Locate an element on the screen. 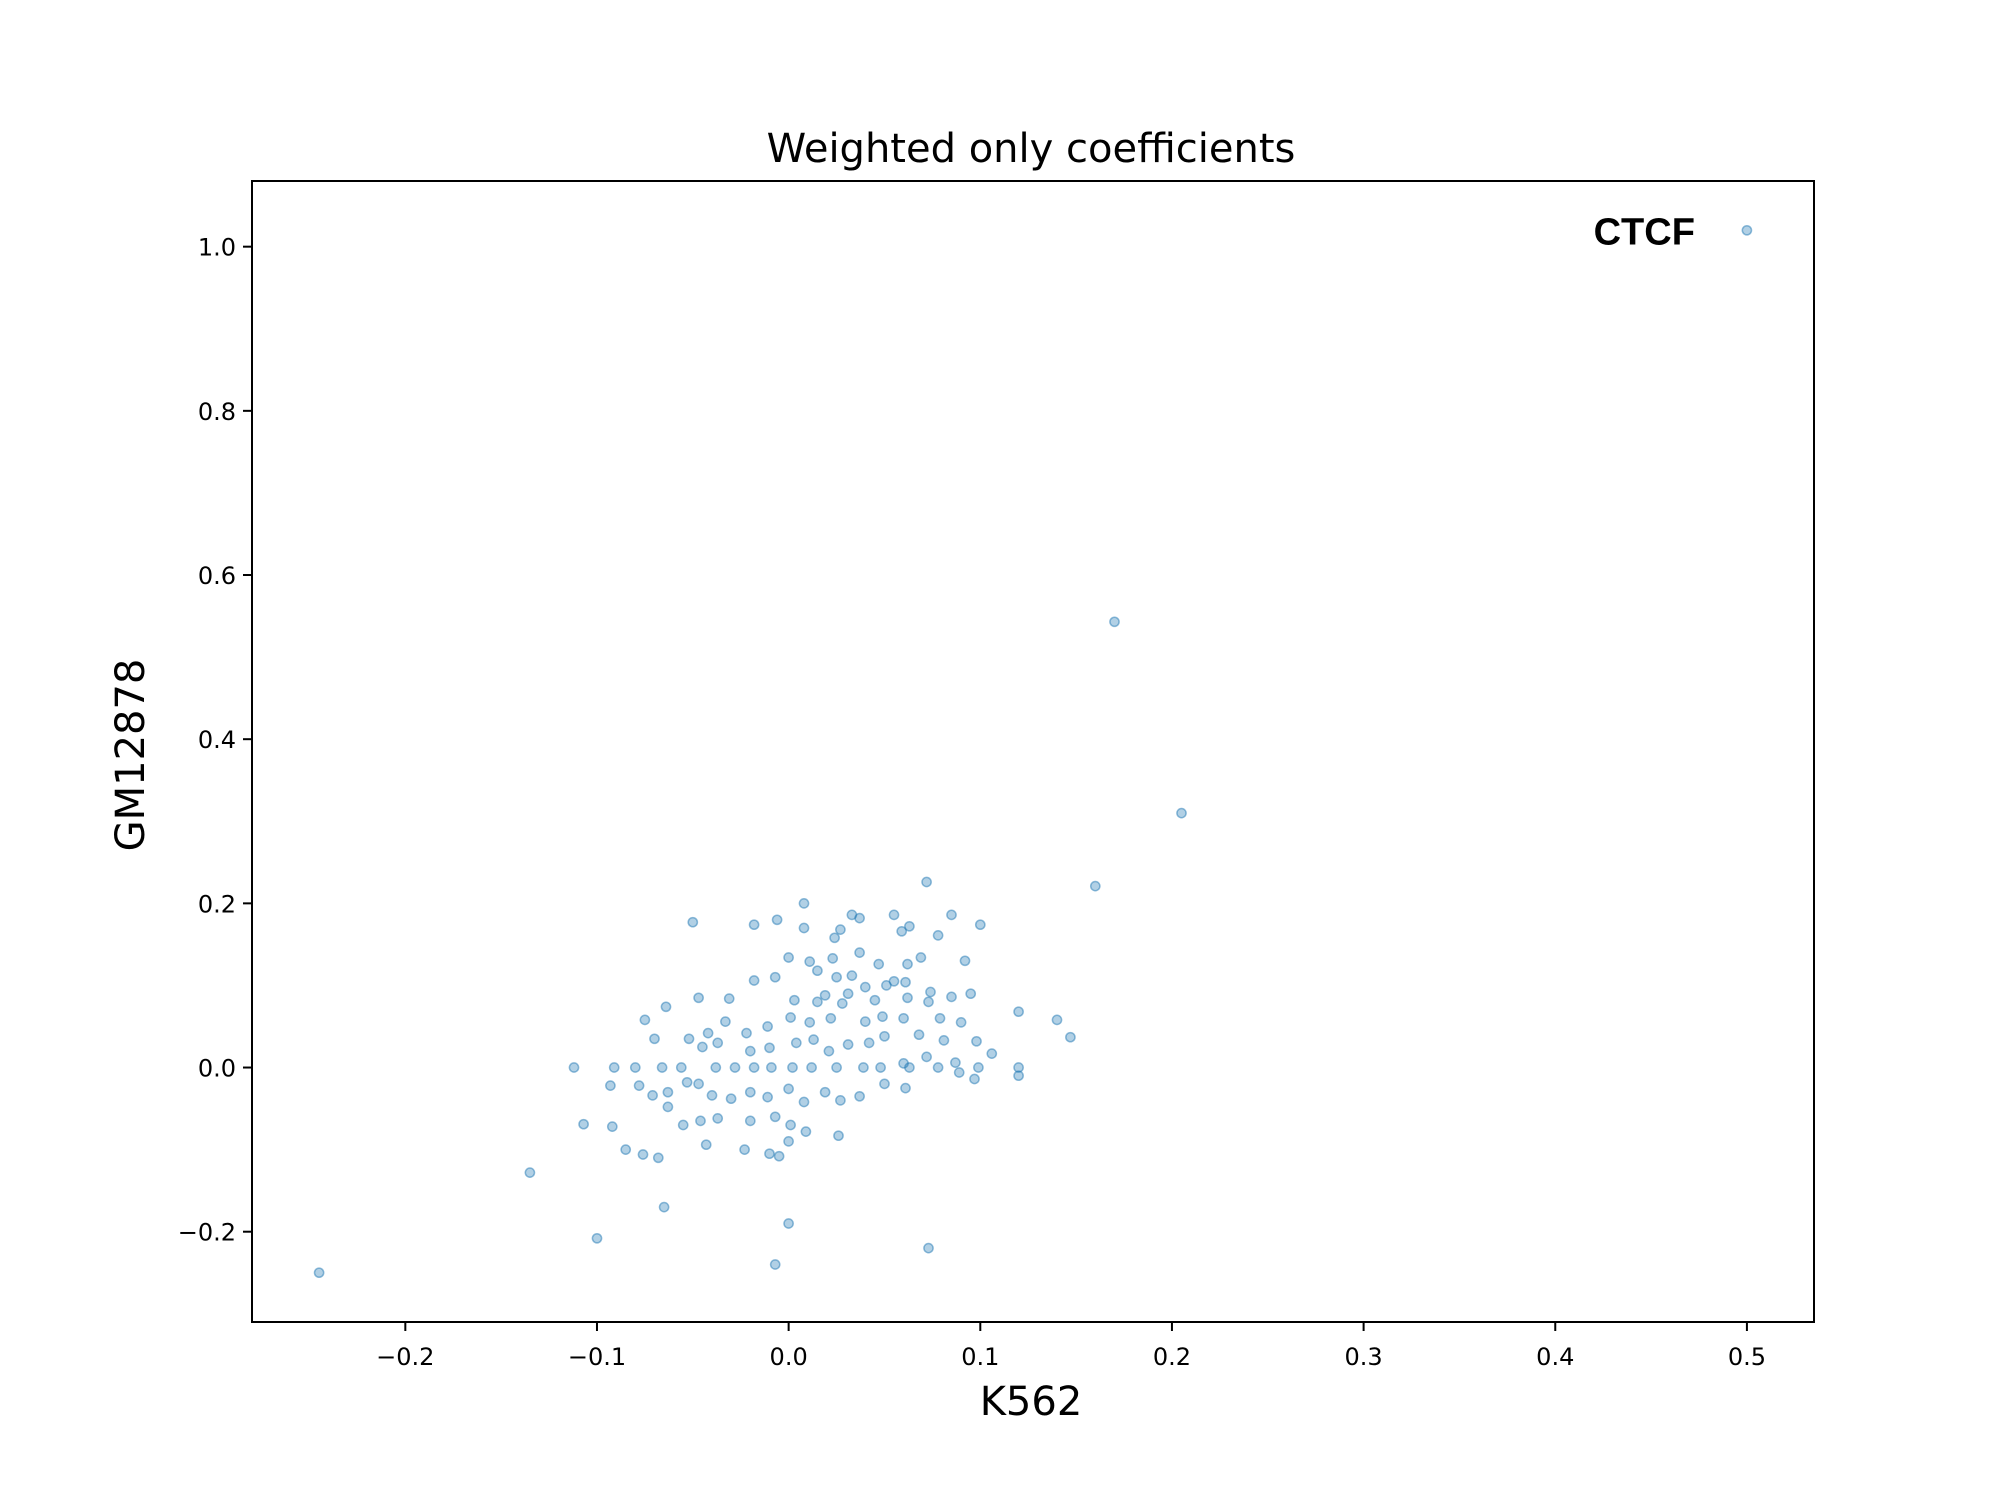  x-tick-label: −0.1 is located at coordinates (597, 1357).